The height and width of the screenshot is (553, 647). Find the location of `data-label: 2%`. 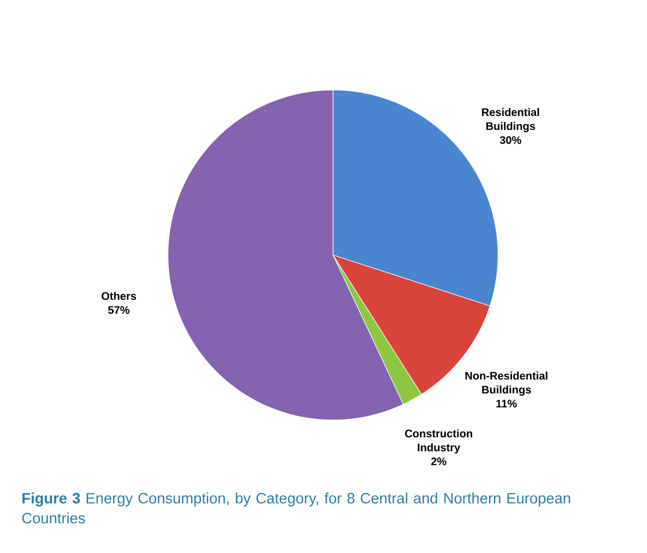

data-label: 2% is located at coordinates (438, 462).